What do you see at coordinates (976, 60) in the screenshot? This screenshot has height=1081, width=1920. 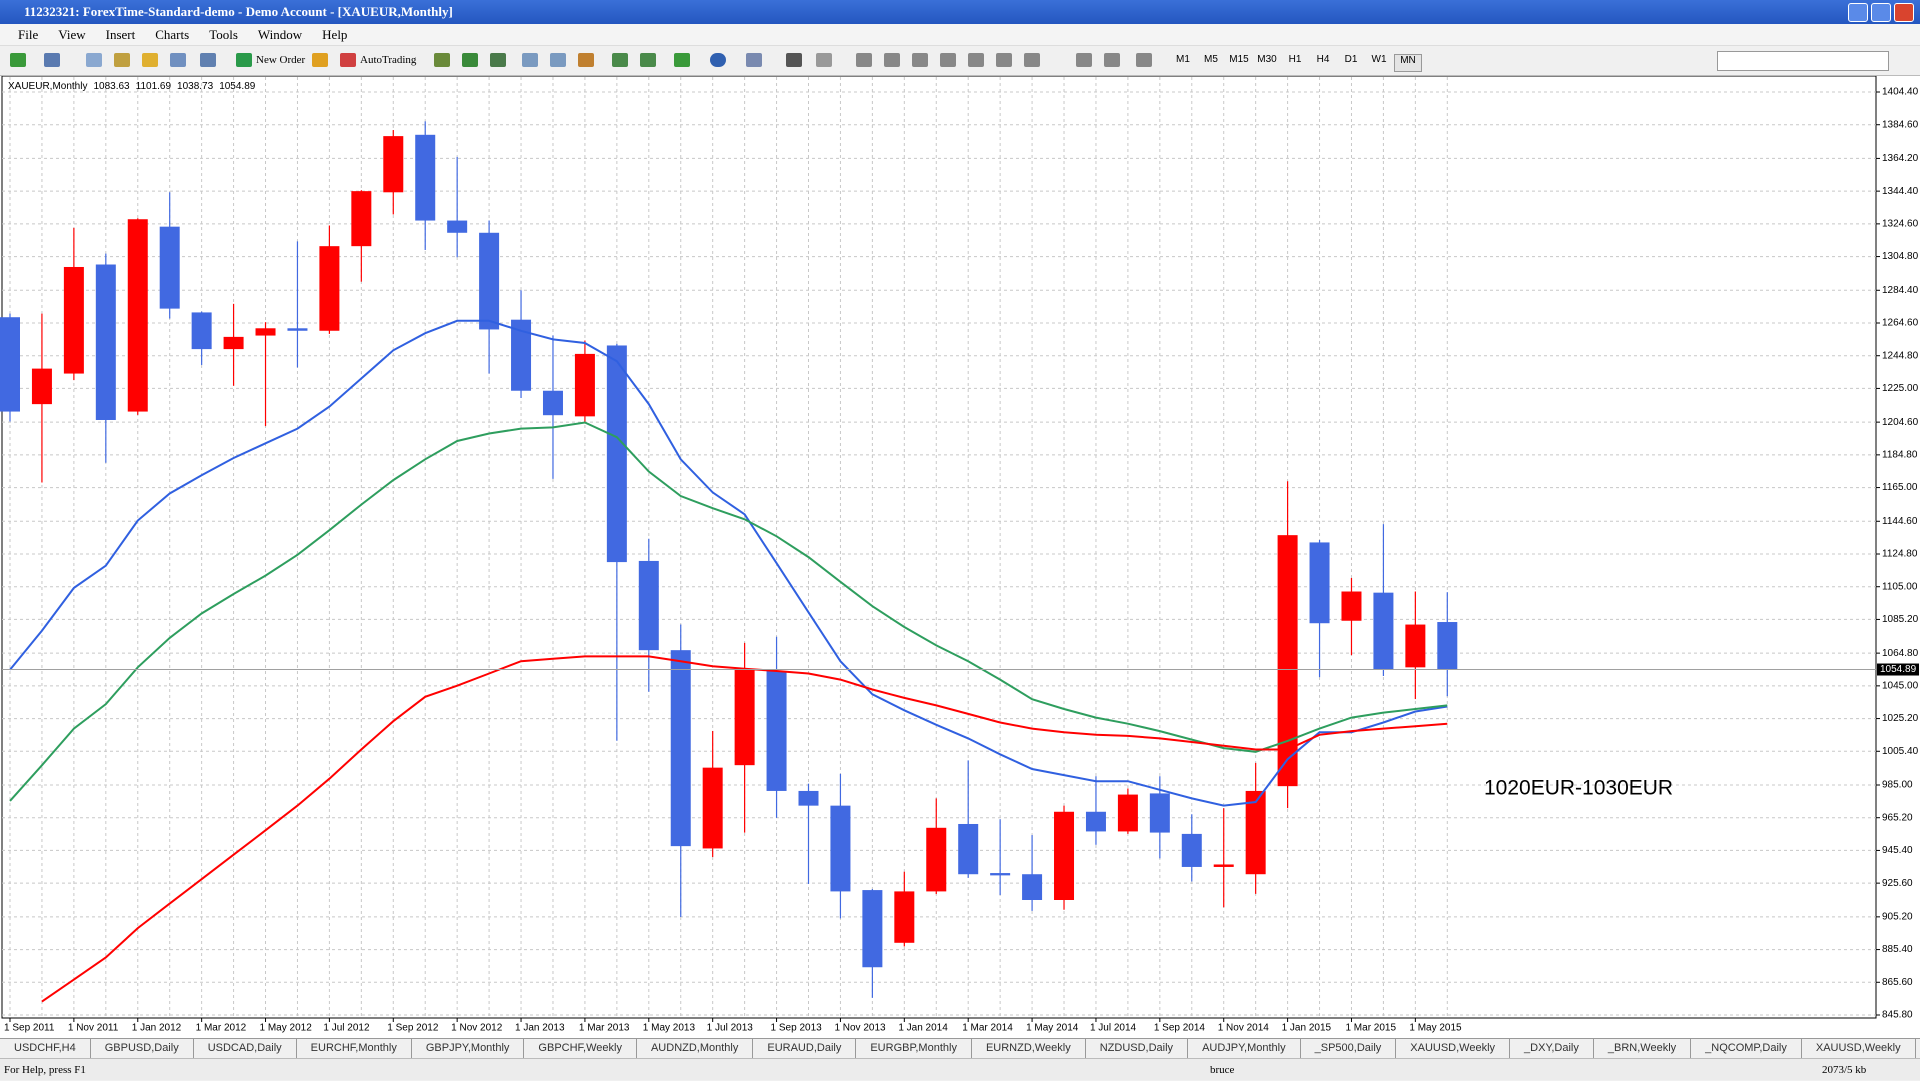 I see `fibo-icon` at bounding box center [976, 60].